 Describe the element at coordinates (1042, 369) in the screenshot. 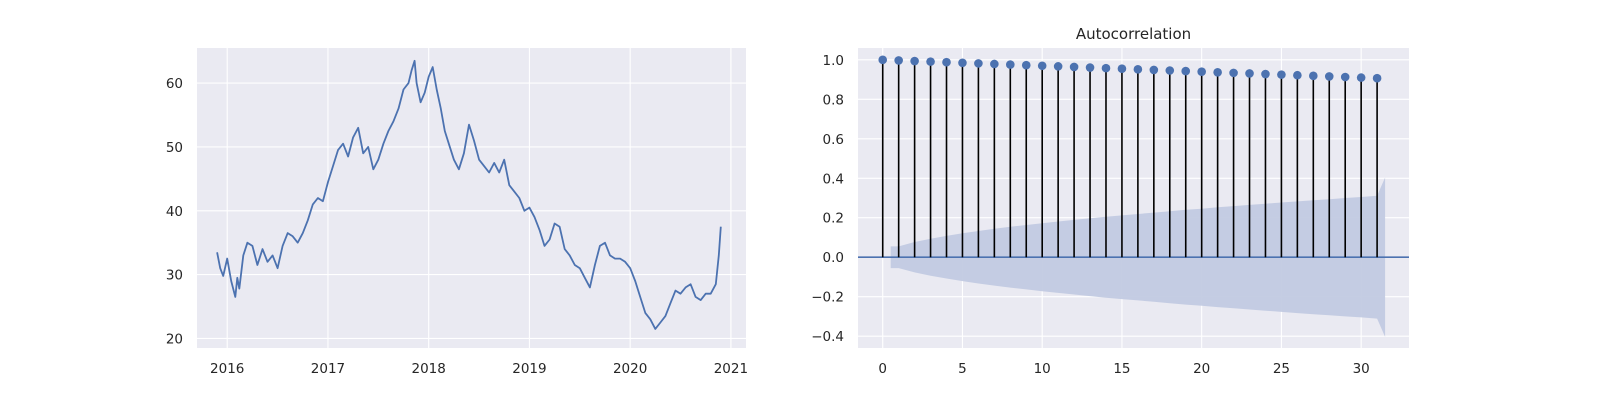

I see `acf-x-tick-label: 10` at that location.